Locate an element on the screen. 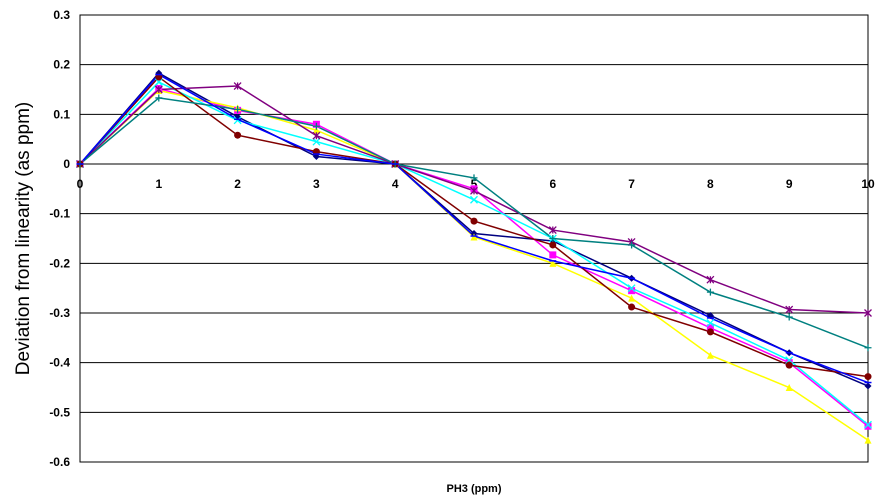 This screenshot has width=887, height=498. x-tick-label: 0 is located at coordinates (80, 184).